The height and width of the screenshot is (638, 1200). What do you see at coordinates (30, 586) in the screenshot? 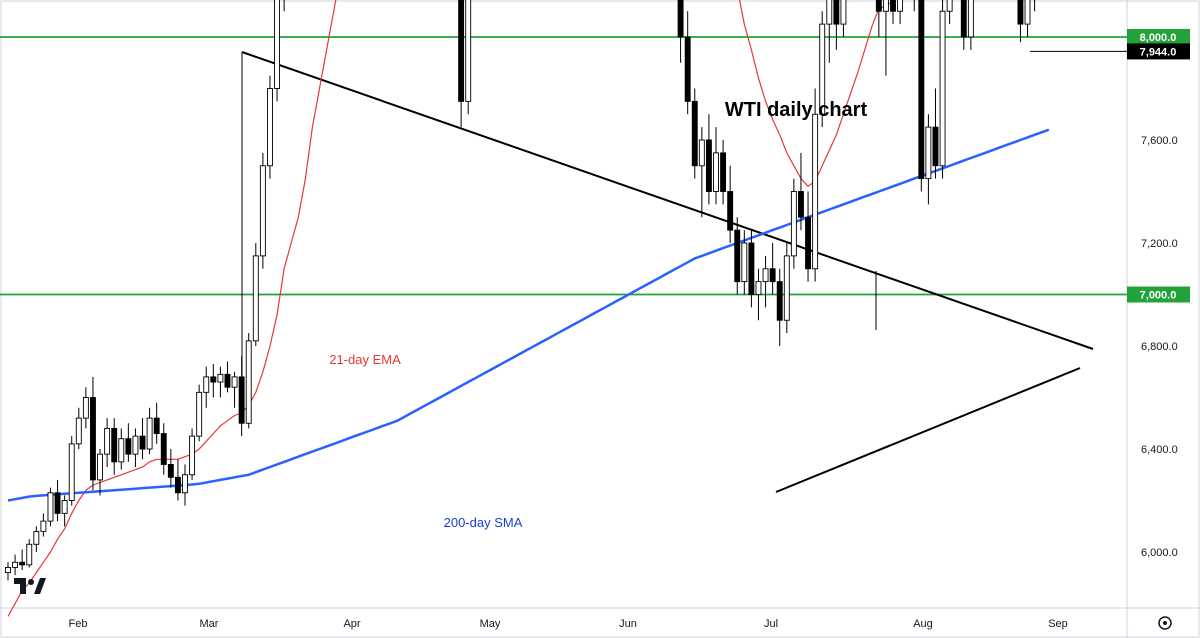
I see `tradingview-logo` at bounding box center [30, 586].